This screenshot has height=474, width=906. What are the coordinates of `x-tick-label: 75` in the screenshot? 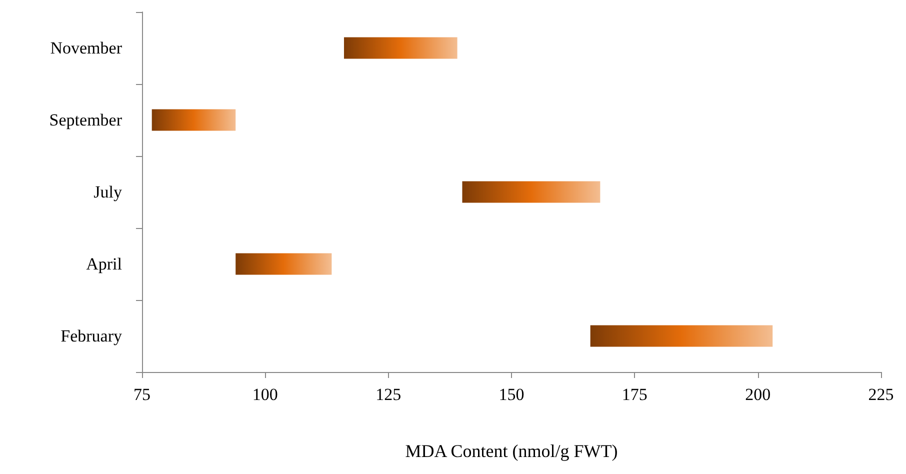 It's located at (142, 394).